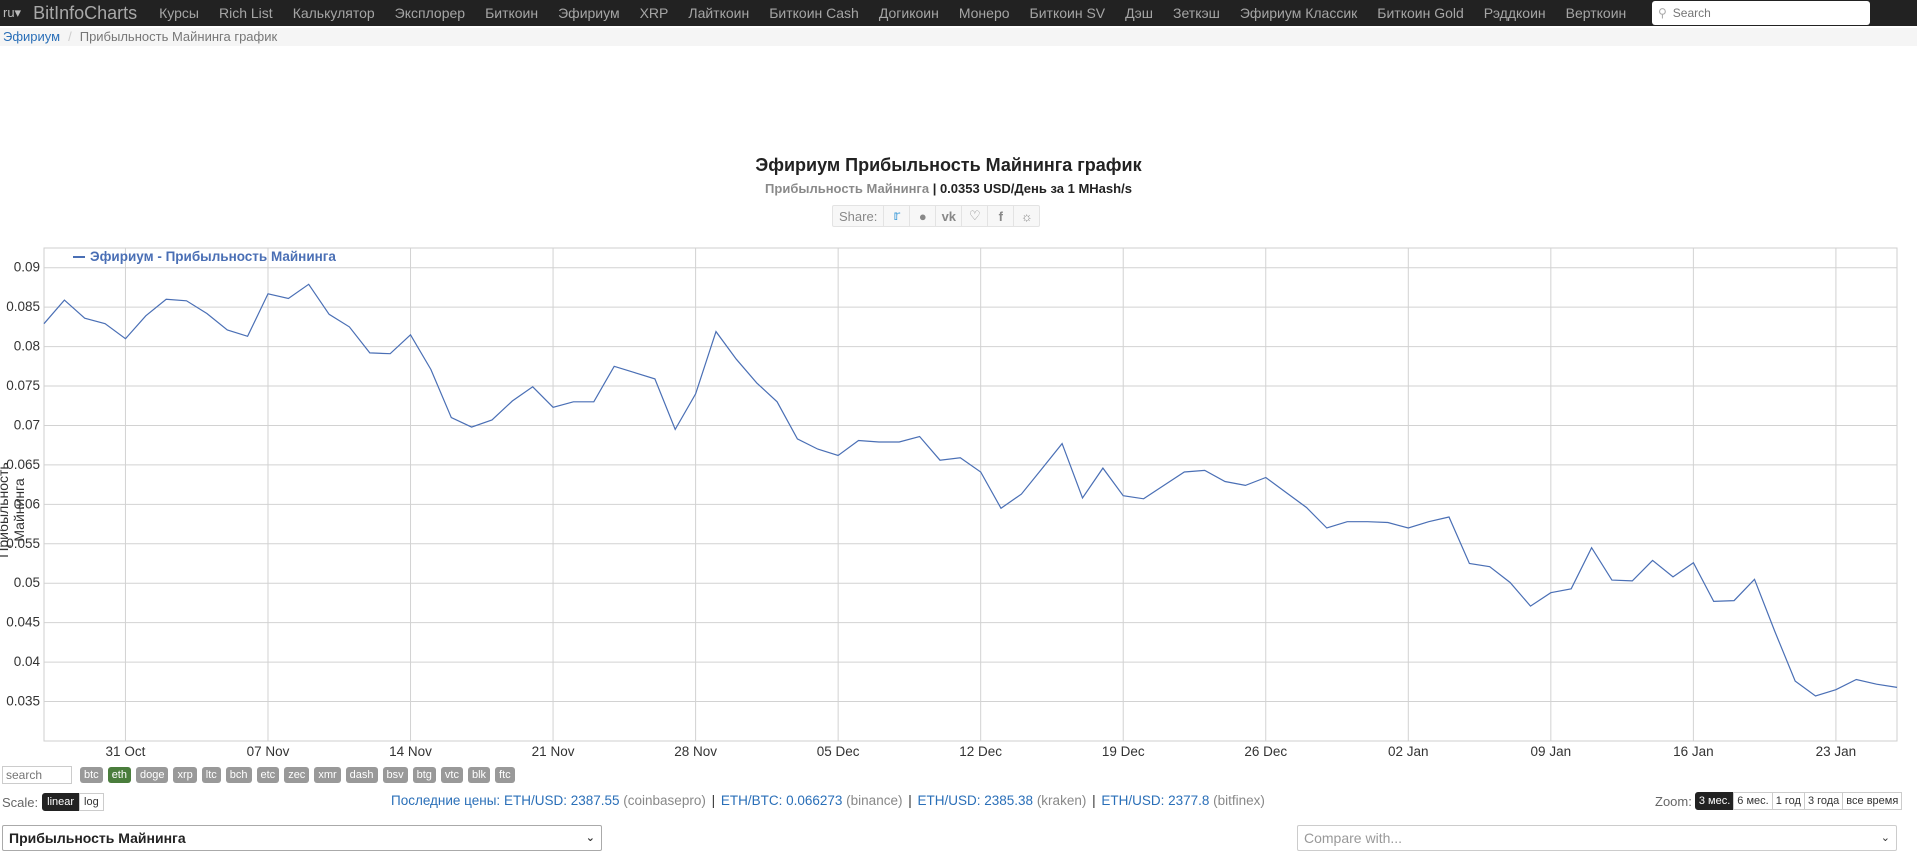  Describe the element at coordinates (430, 13) in the screenshot. I see `nav-item-3: Эксплорер` at that location.